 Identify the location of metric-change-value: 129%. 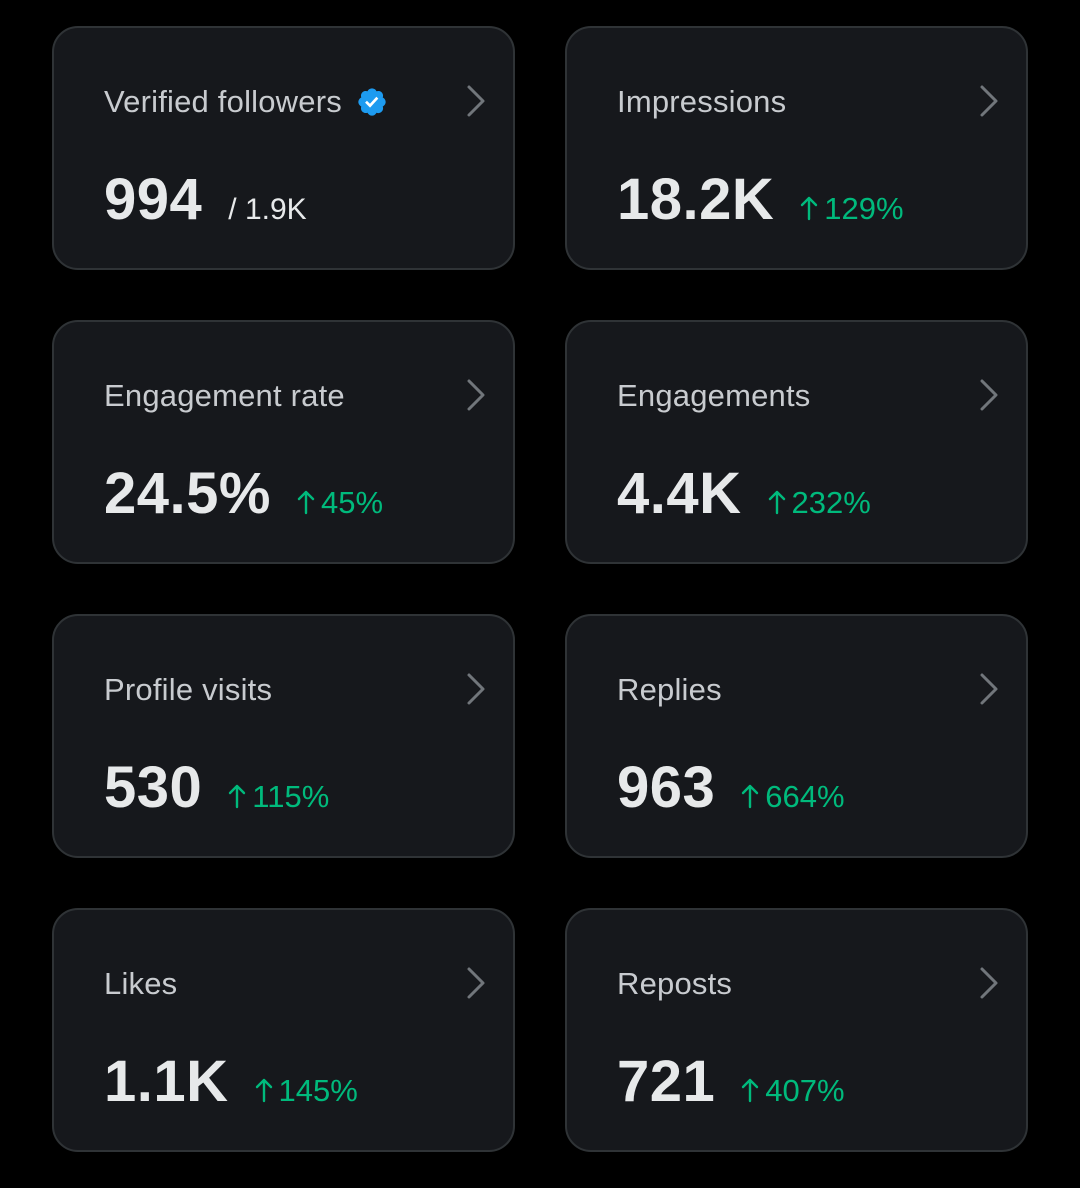
(864, 208).